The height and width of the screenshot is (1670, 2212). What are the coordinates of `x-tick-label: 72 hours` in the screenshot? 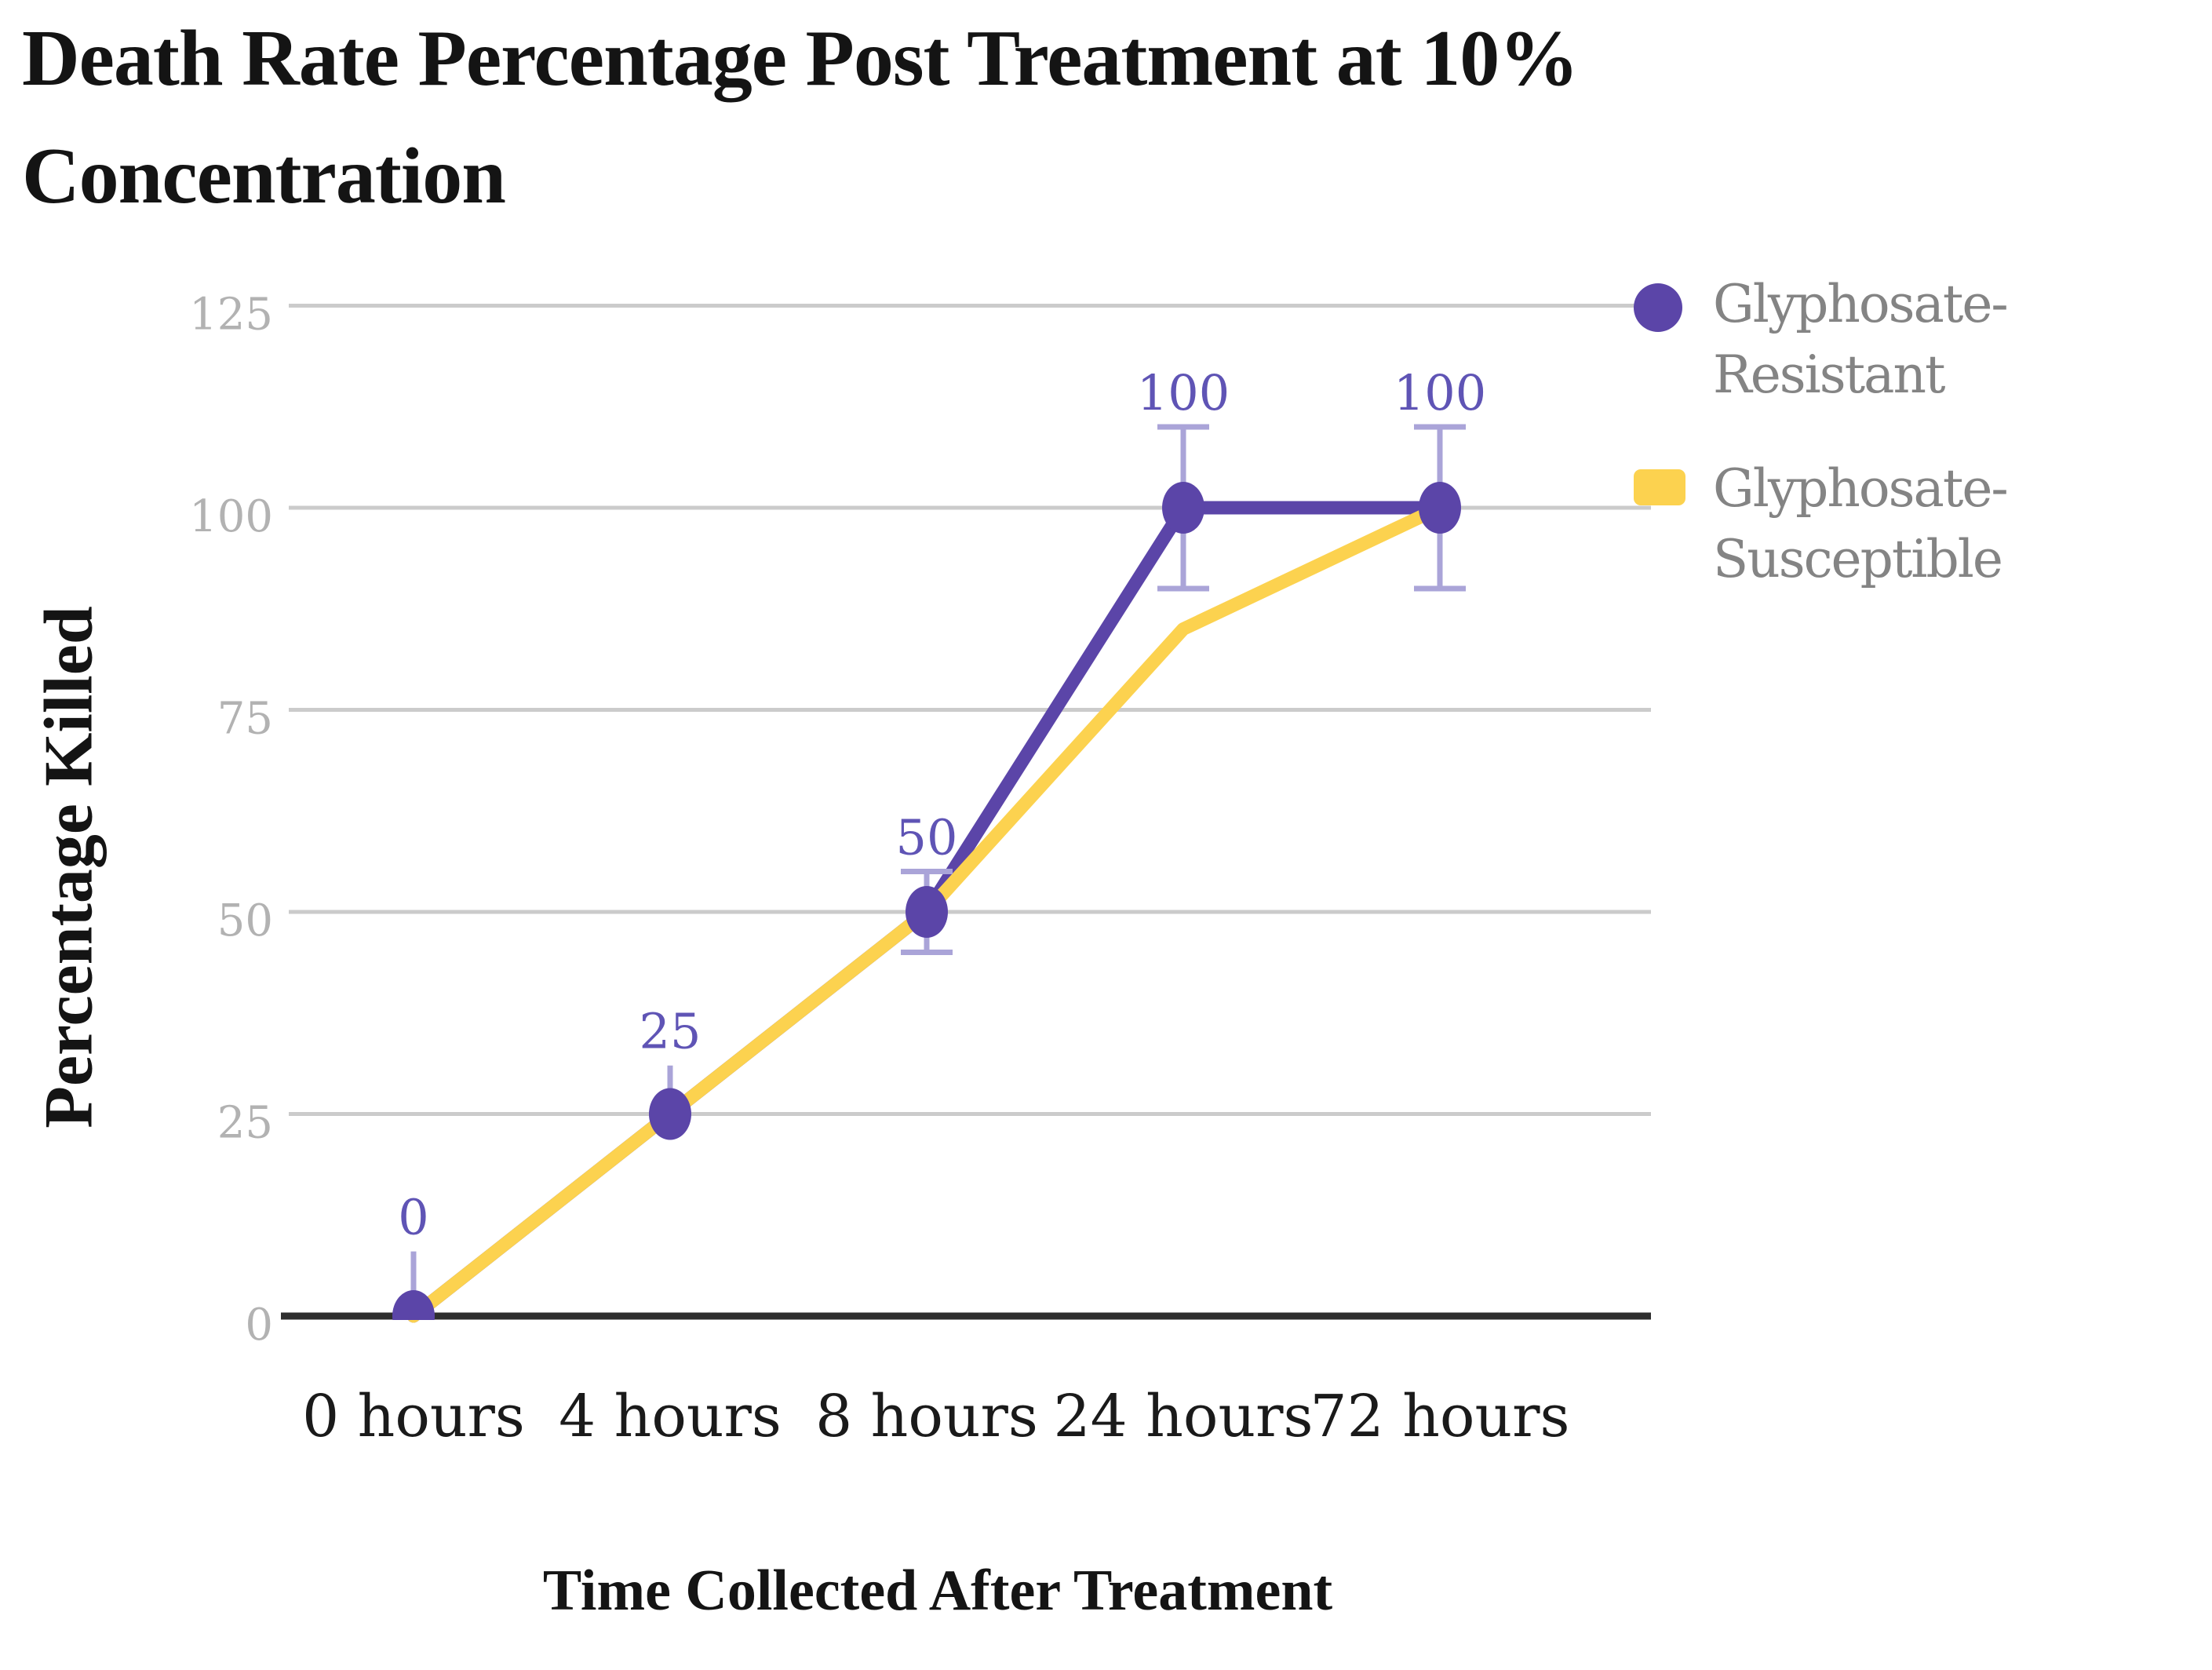 It's located at (1440, 1416).